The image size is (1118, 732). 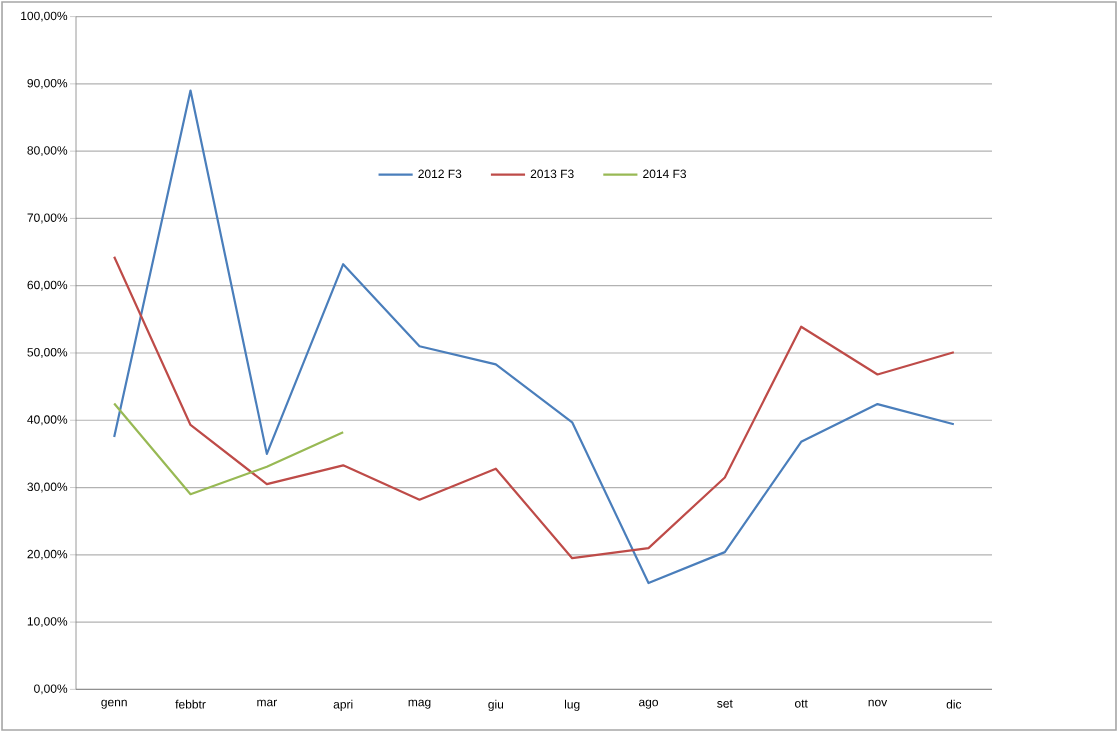 I want to click on line-series, so click(x=229, y=449).